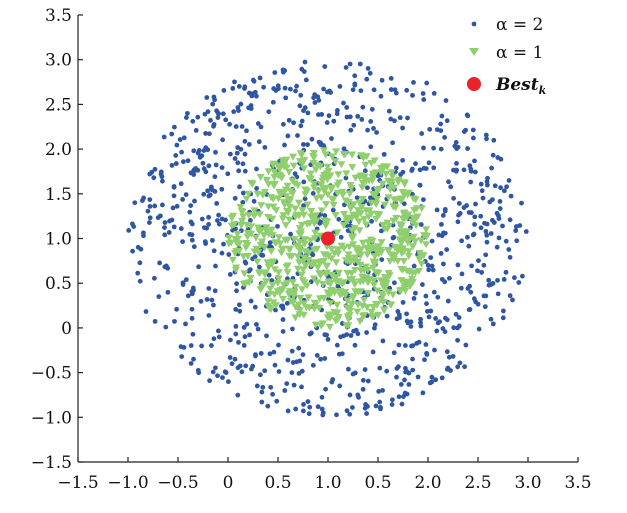 The width and height of the screenshot is (627, 513). What do you see at coordinates (327, 483) in the screenshot?
I see `x-tick-label: 1.0` at bounding box center [327, 483].